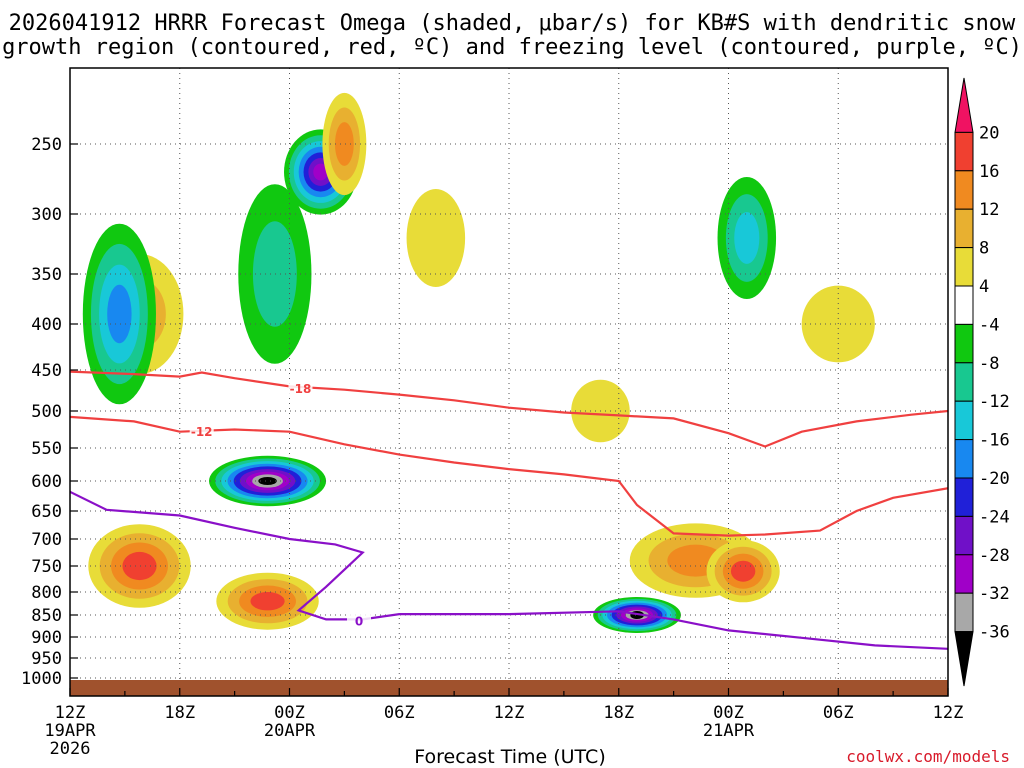  I want to click on x-tick-label-12: 00Z, so click(289, 713).